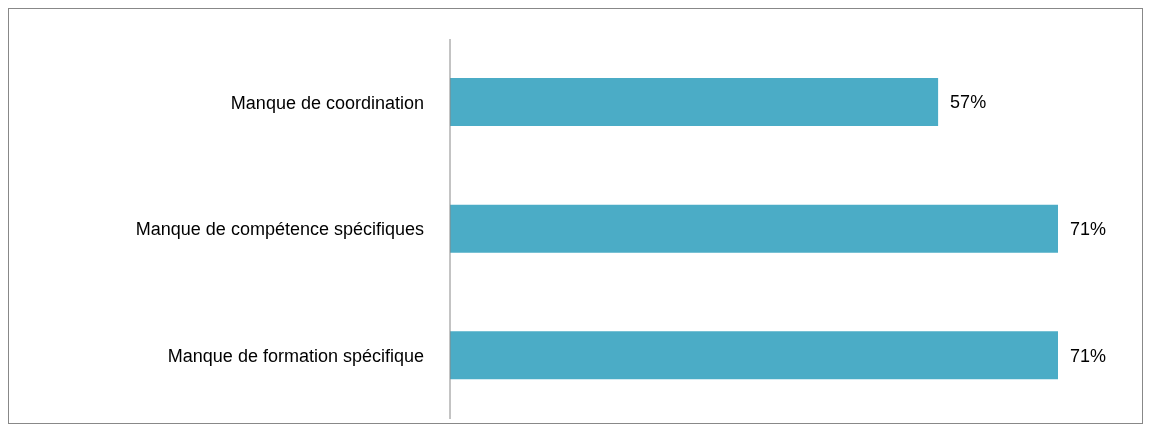 Image resolution: width=1151 pixels, height=432 pixels. Describe the element at coordinates (327, 102) in the screenshot. I see `y-tick-label: Manque de coordination` at that location.